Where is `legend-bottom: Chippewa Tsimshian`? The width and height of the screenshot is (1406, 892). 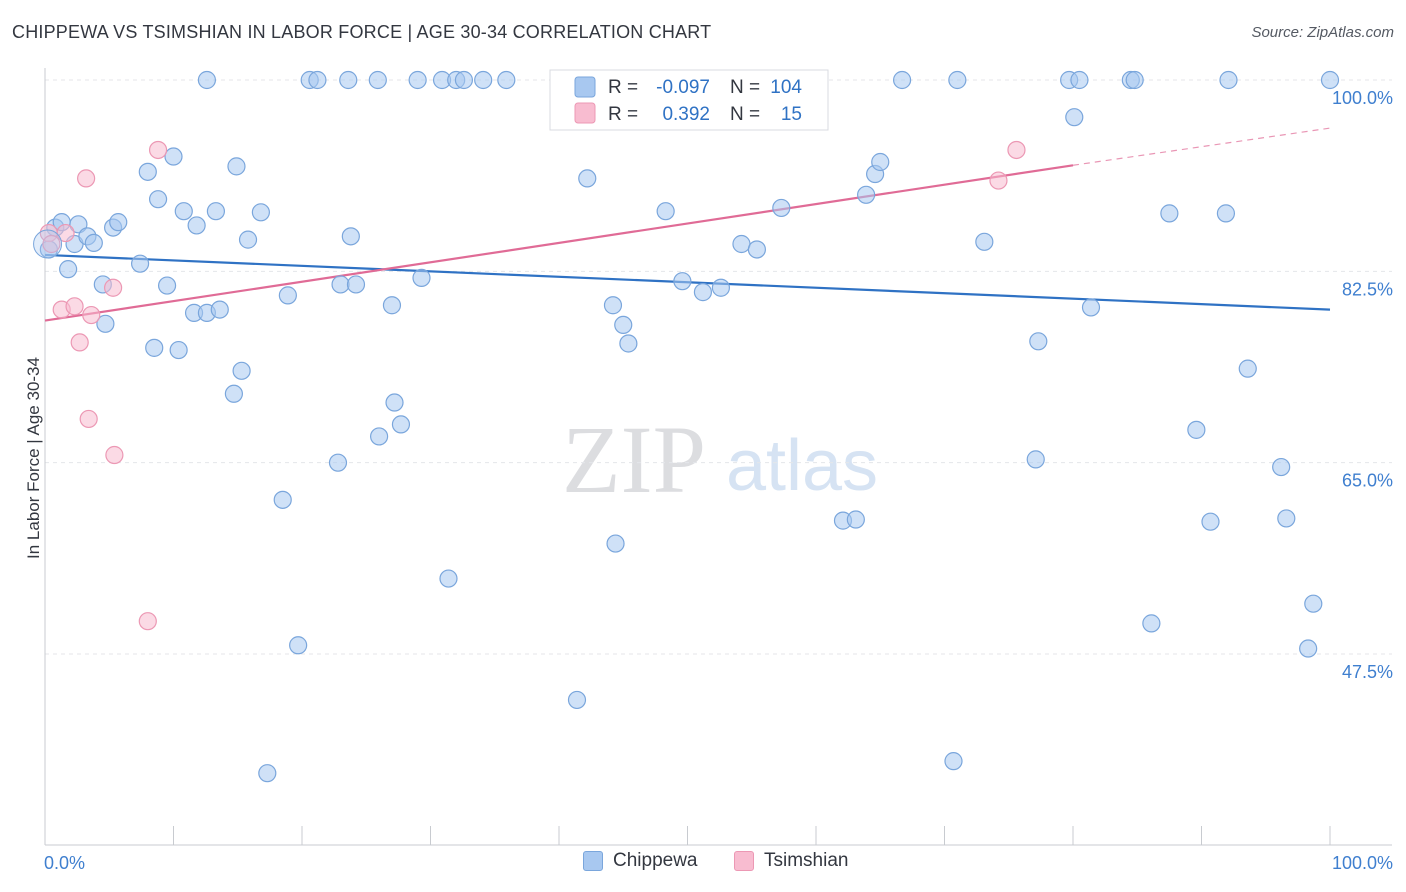 legend-bottom: Chippewa Tsimshian is located at coordinates (703, 864).